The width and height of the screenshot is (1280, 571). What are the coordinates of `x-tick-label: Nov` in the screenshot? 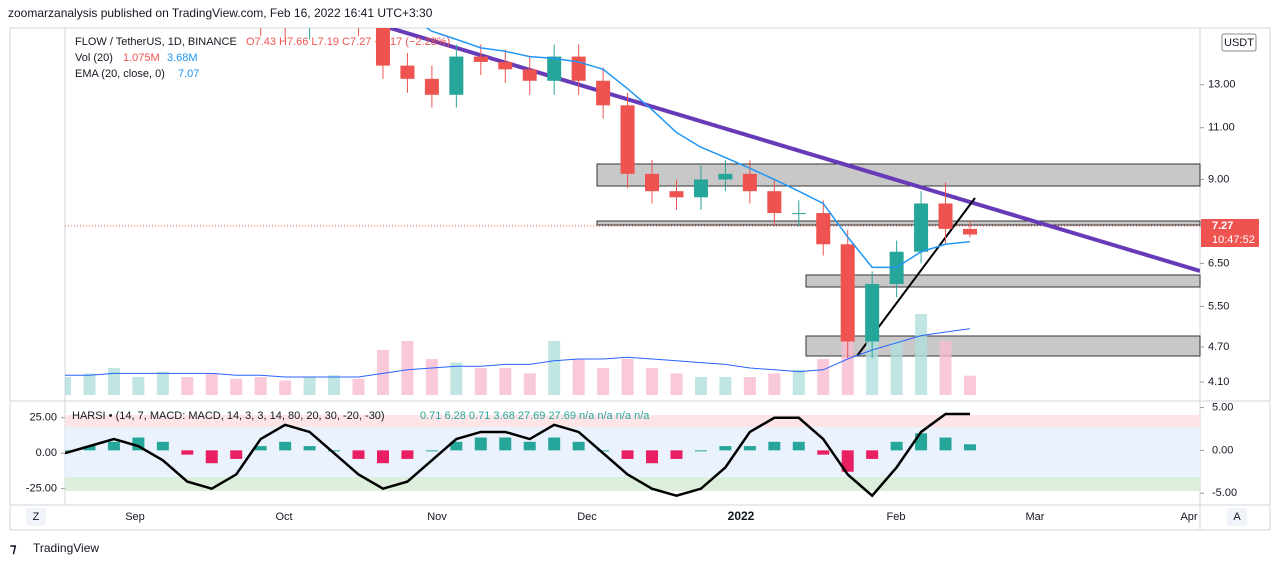 It's located at (437, 517).